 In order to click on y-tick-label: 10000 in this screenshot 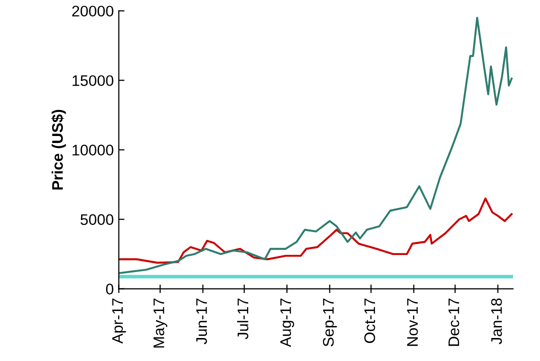, I will do `click(93, 150)`.